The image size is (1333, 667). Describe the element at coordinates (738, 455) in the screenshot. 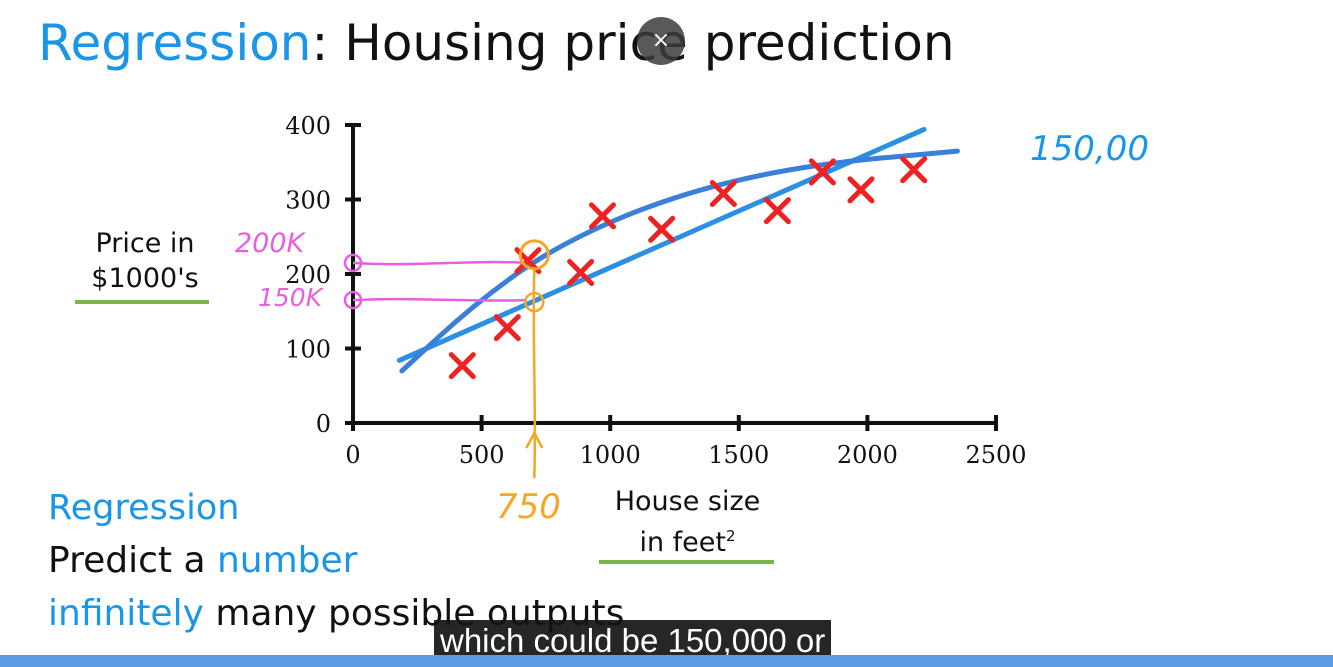

I see `x-tick-label: 1500` at that location.